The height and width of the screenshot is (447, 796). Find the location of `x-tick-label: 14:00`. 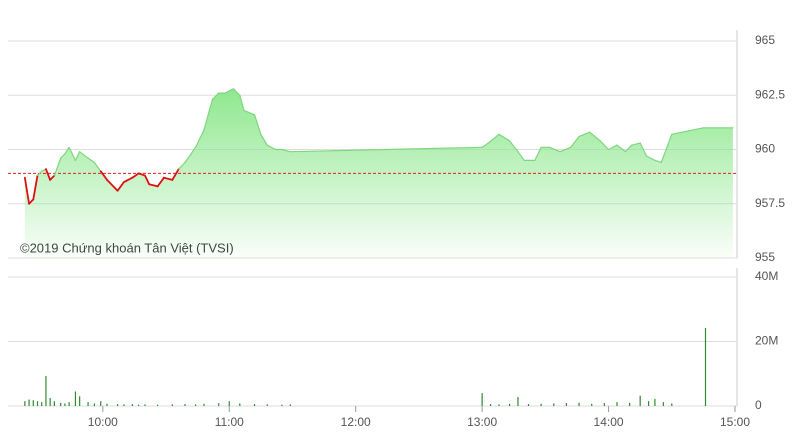

x-tick-label: 14:00 is located at coordinates (609, 422).